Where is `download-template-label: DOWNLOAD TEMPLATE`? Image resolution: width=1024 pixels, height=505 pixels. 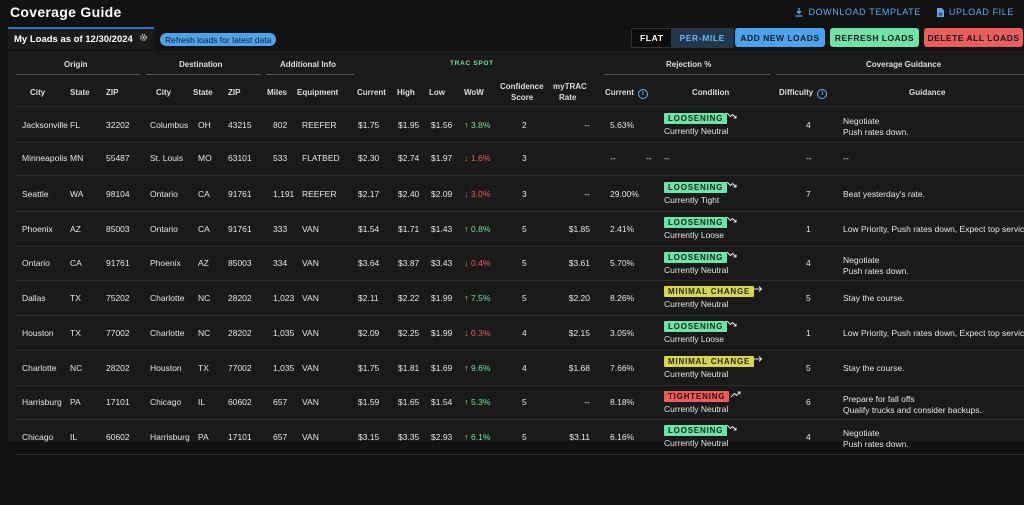
download-template-label: DOWNLOAD TEMPLATE is located at coordinates (864, 12).